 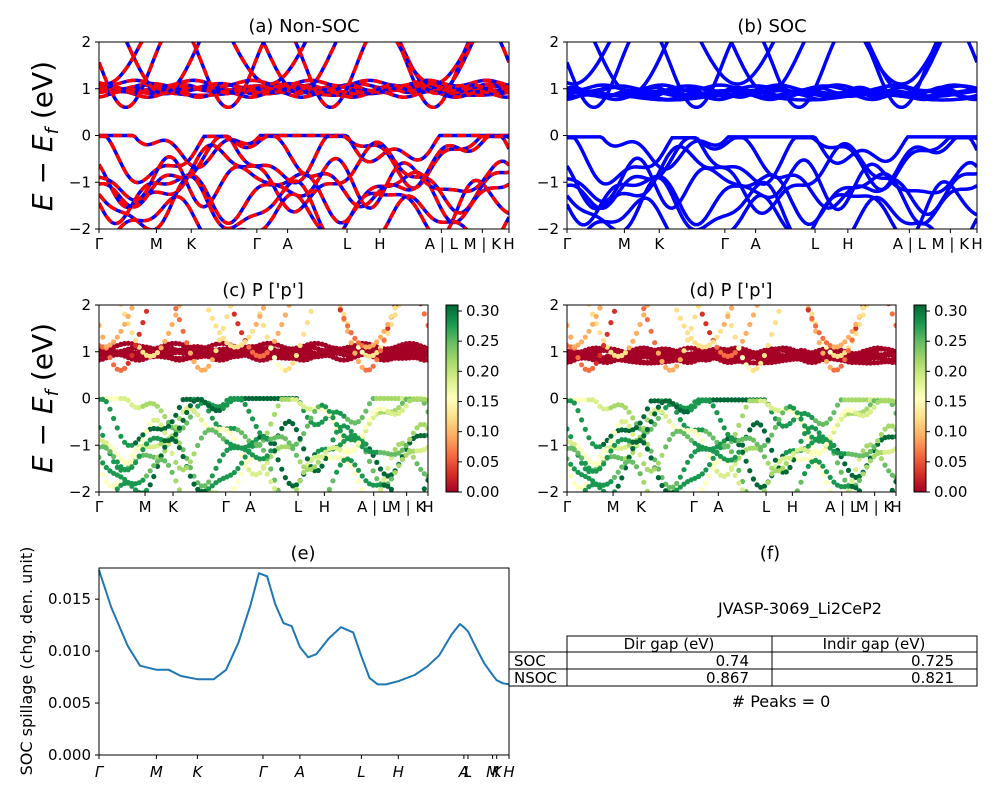 What do you see at coordinates (86, 42) in the screenshot?
I see `ytick-a-4: 2` at bounding box center [86, 42].